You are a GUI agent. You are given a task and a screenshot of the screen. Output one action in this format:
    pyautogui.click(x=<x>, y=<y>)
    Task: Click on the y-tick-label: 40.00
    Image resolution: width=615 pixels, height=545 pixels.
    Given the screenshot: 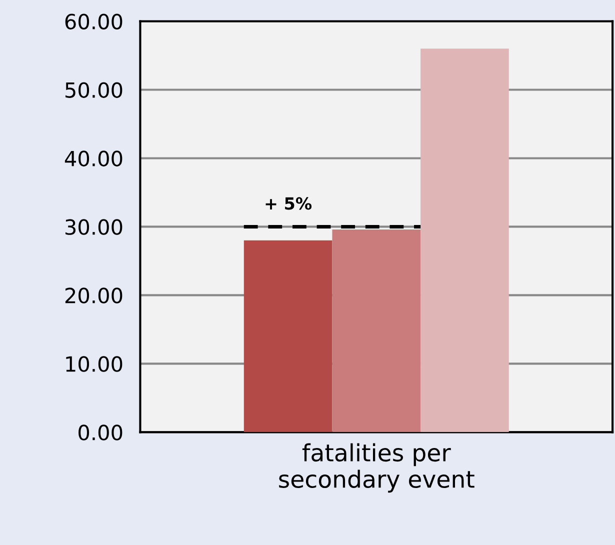 What is the action you would take?
    pyautogui.click(x=93, y=158)
    